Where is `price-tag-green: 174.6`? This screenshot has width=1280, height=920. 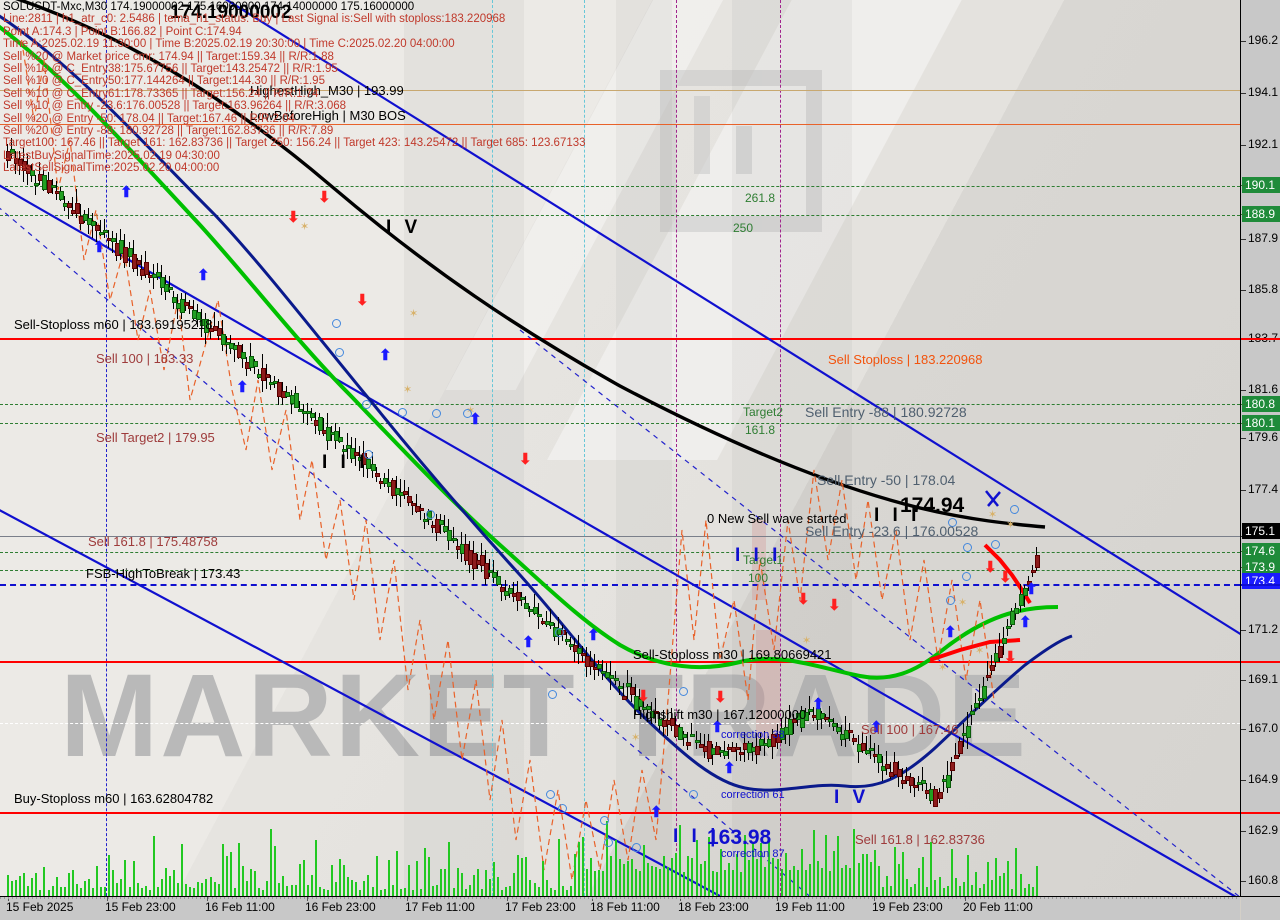 price-tag-green: 174.6 is located at coordinates (1261, 551).